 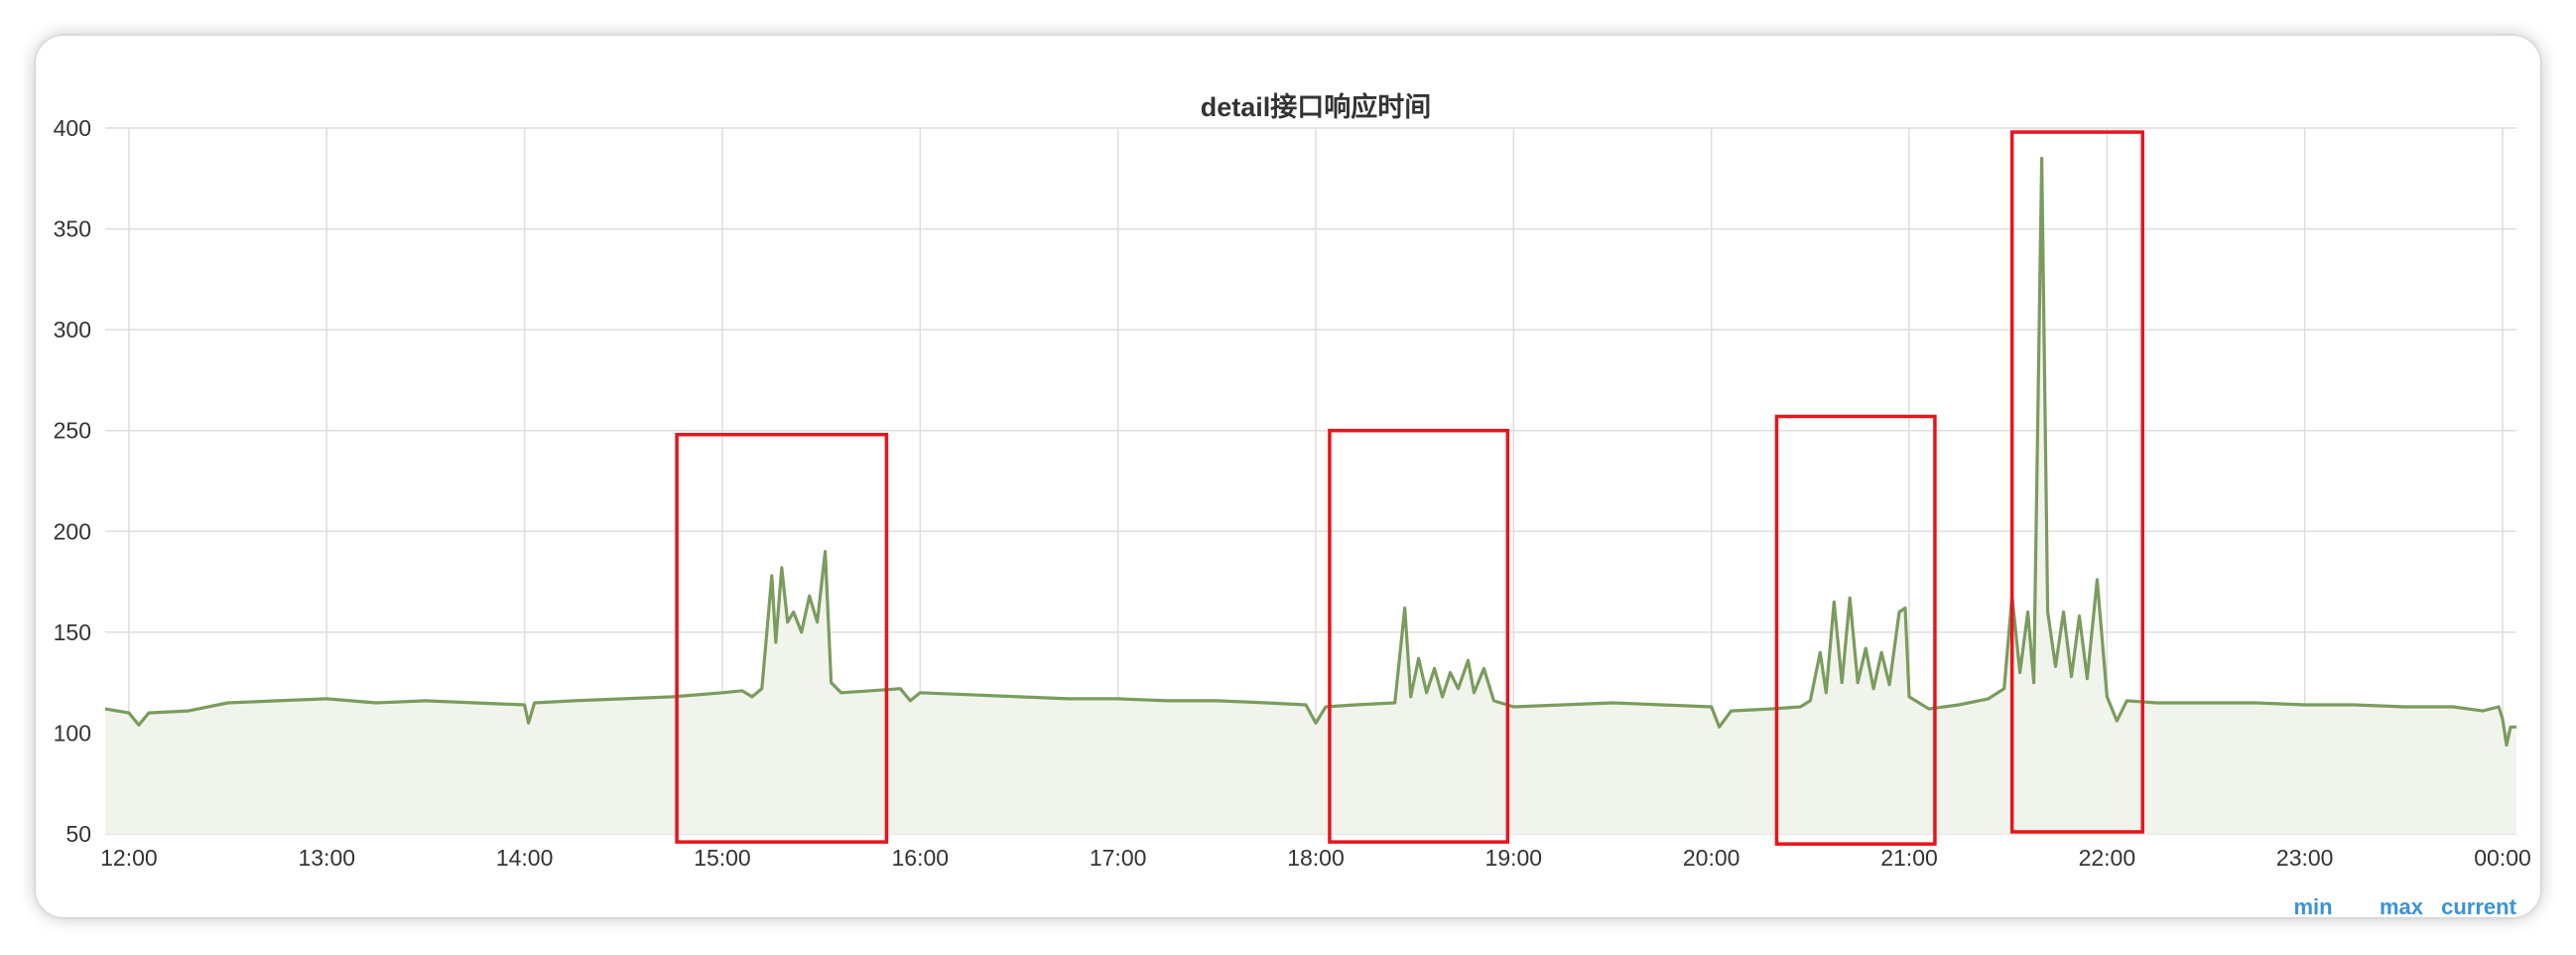 I want to click on x-tick-label: 22:00, so click(x=2107, y=858).